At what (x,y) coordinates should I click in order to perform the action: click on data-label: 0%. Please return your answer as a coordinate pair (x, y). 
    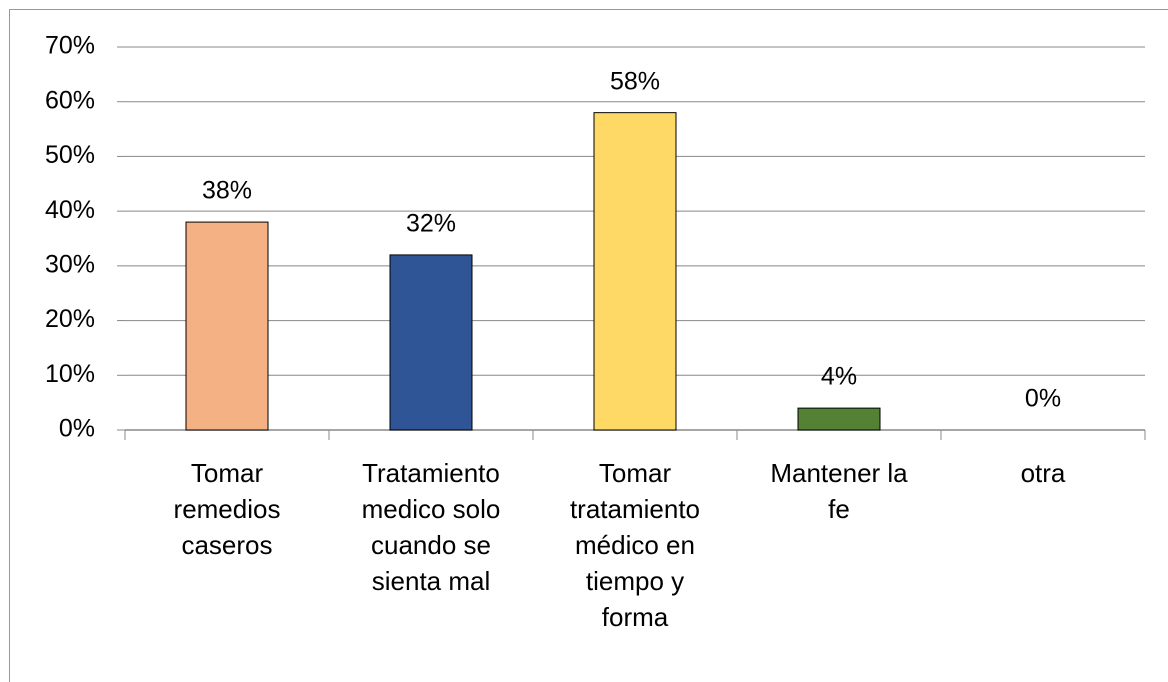
    Looking at the image, I should click on (1043, 399).